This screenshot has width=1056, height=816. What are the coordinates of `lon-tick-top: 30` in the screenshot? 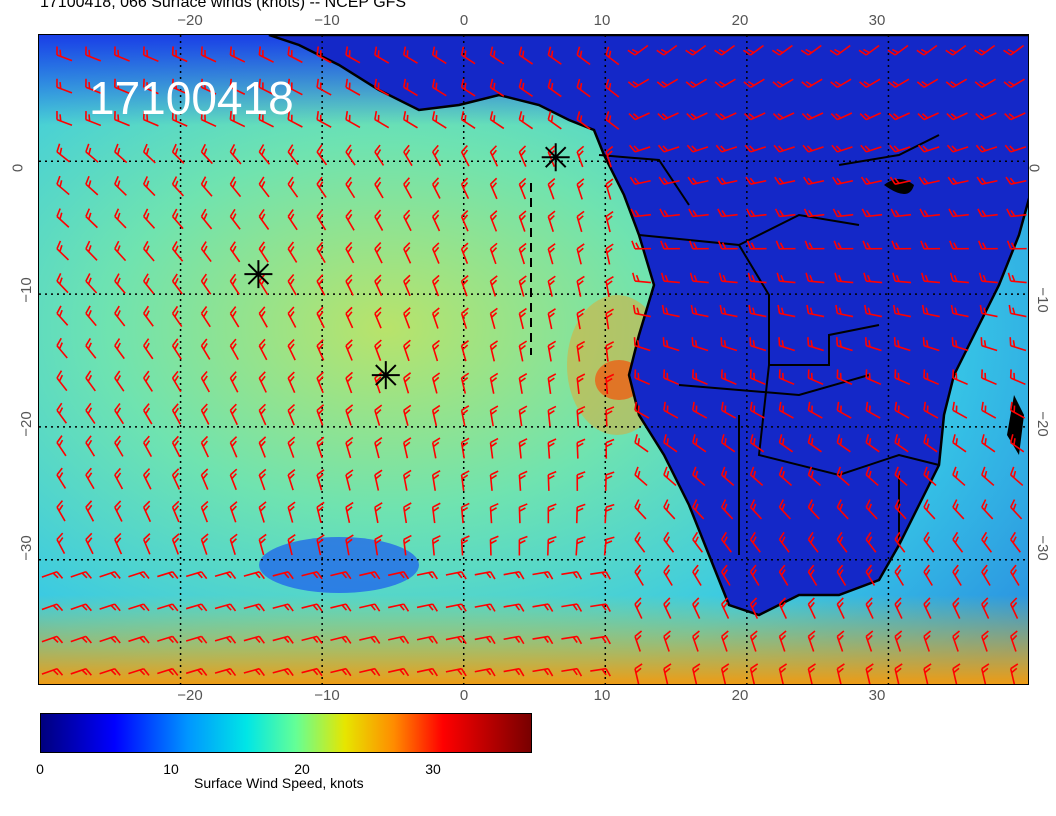 It's located at (877, 20).